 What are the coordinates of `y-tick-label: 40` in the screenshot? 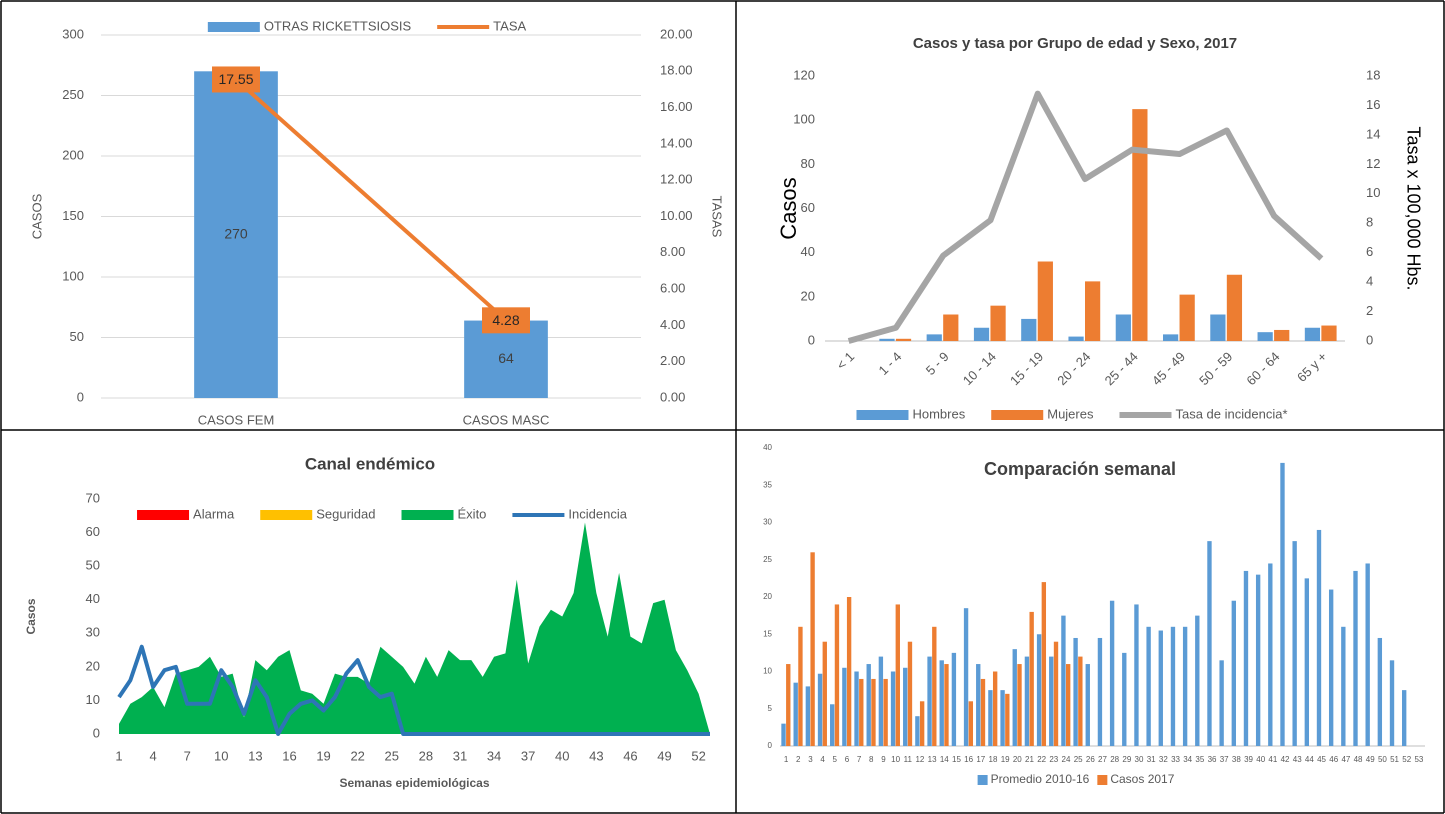 It's located at (808, 251).